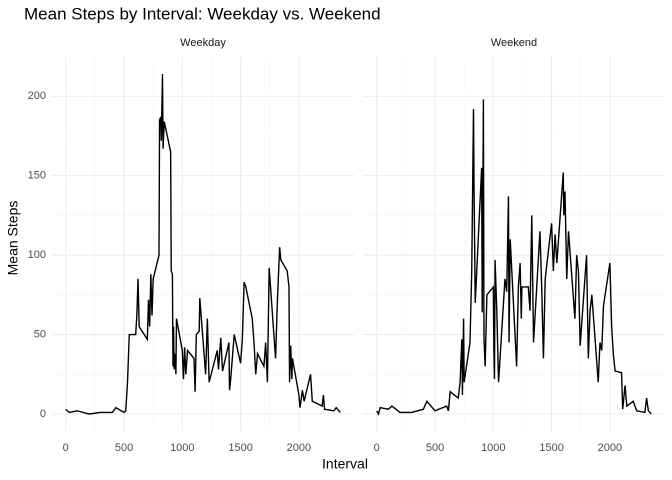 This screenshot has width=672, height=480. I want to click on y-axis-label: Mean Steps, so click(13, 238).